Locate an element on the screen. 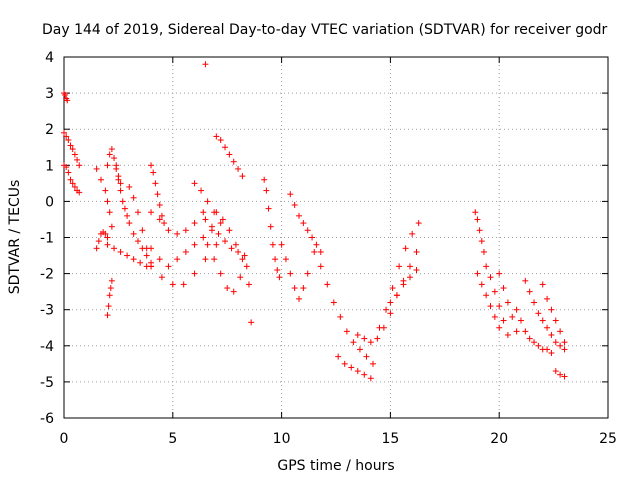 Image resolution: width=640 pixels, height=480 pixels. y-tick-label: -5 is located at coordinates (47, 383).